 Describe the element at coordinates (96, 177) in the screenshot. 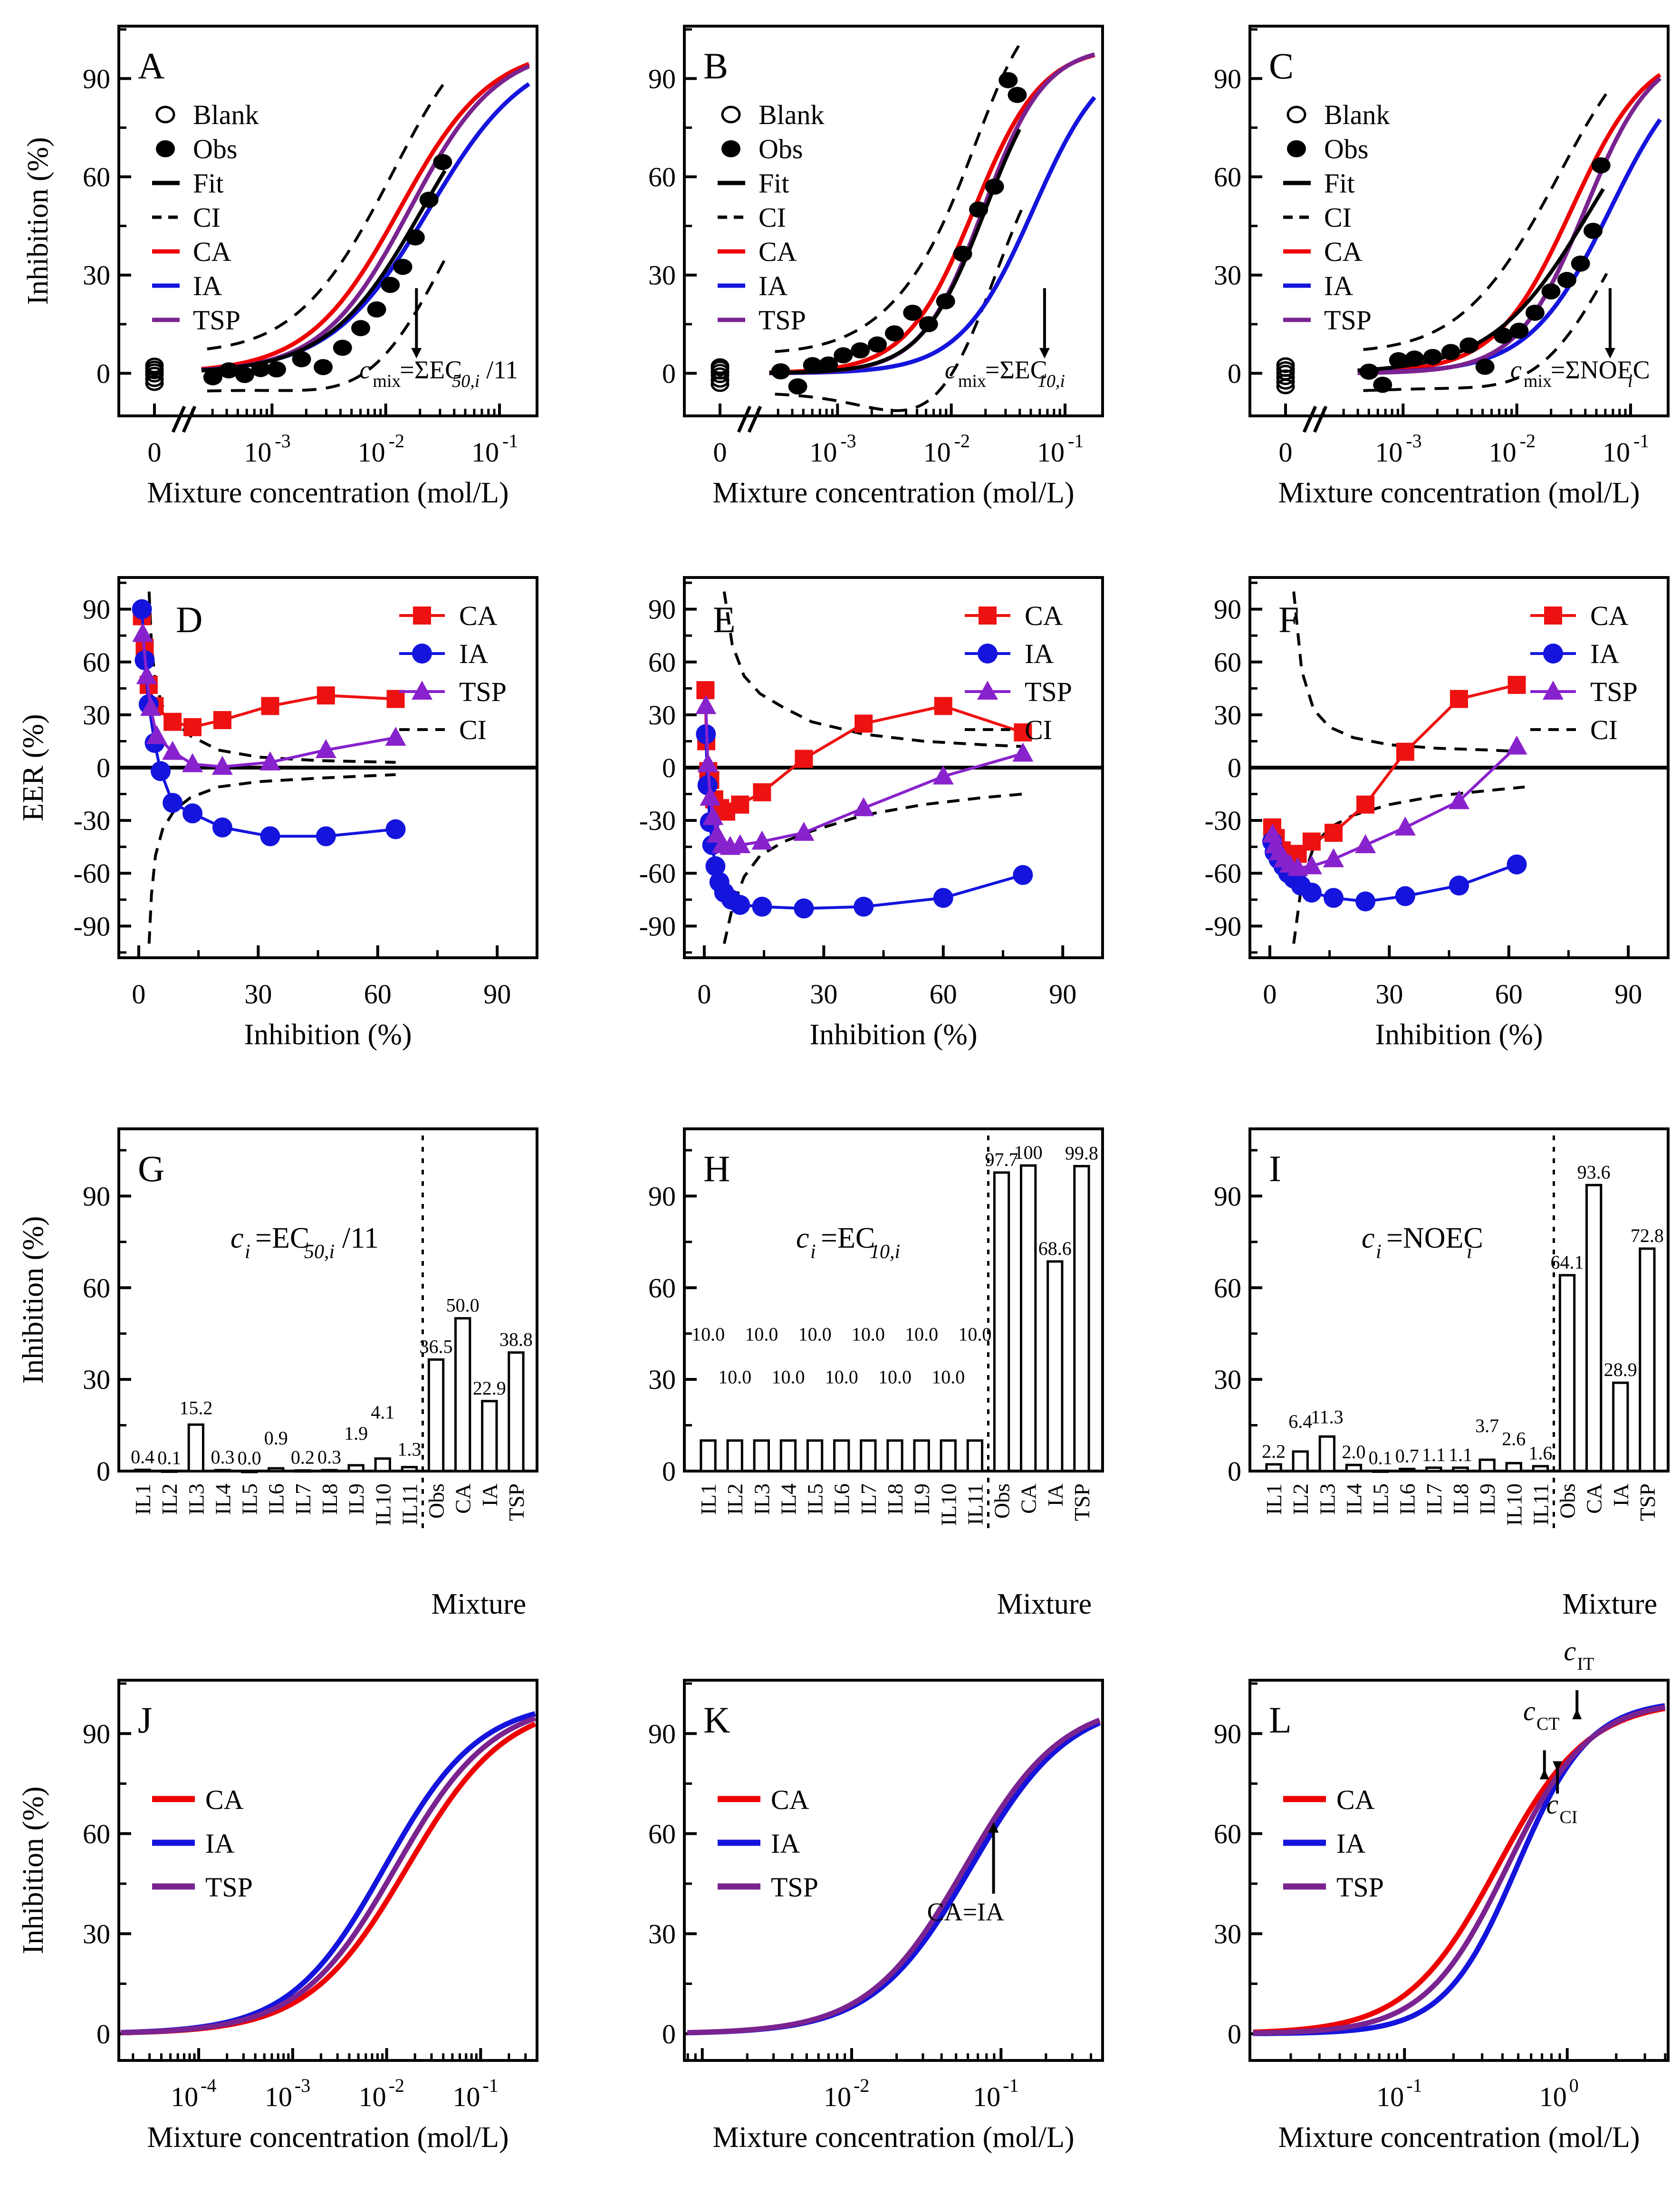

I see `y-tick-label: 60` at that location.